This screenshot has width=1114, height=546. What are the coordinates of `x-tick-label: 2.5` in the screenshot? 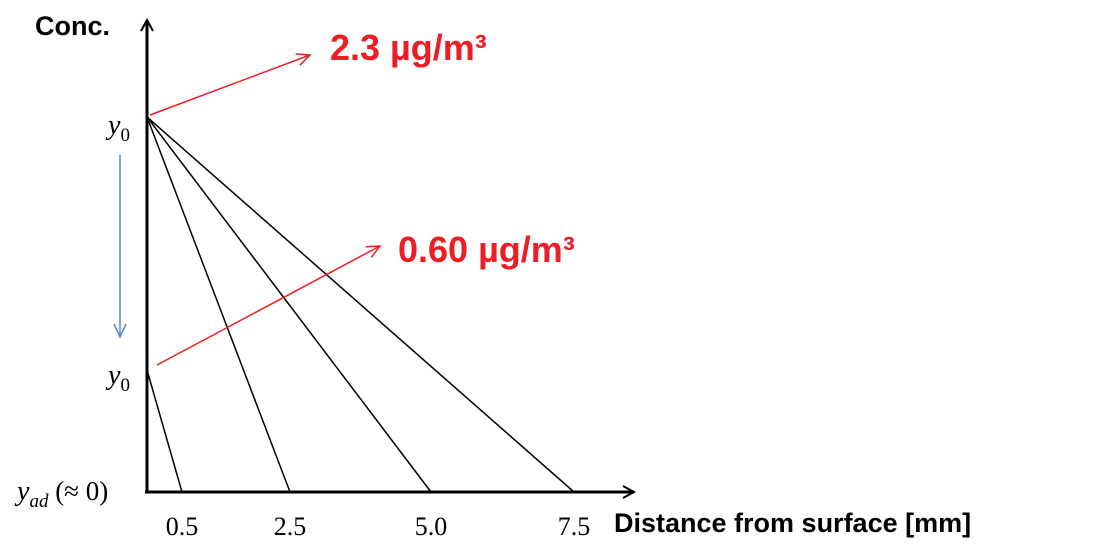 It's located at (290, 526).